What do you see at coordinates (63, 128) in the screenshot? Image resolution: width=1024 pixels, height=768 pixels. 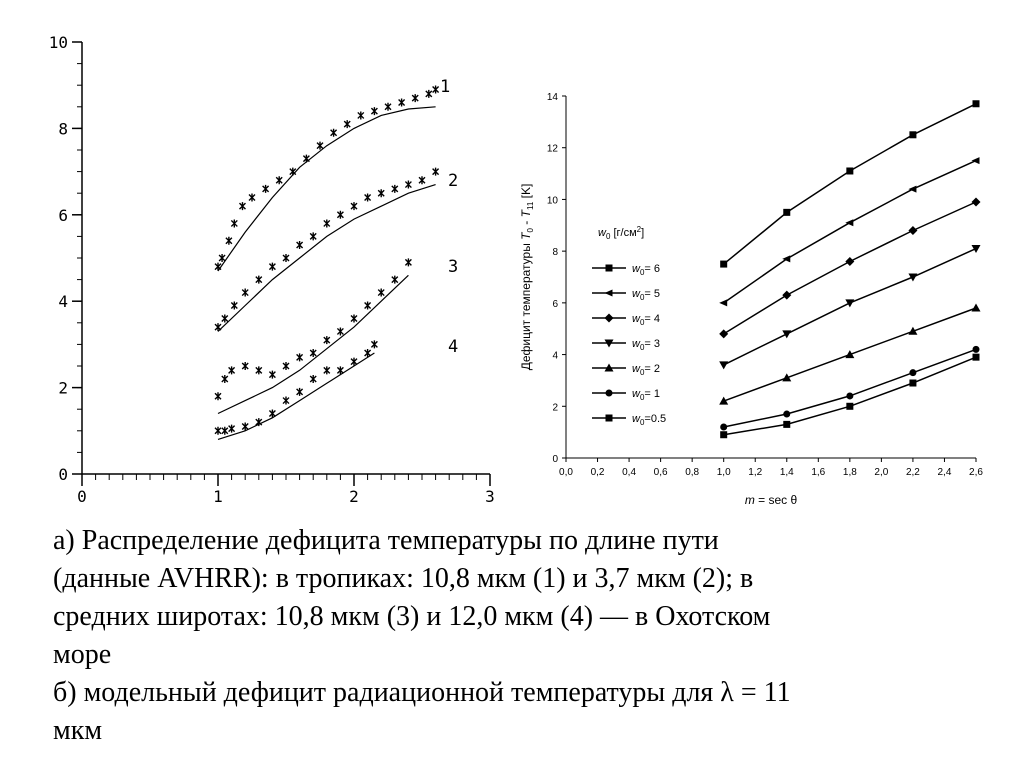 I see `y-tick-label: 8` at bounding box center [63, 128].